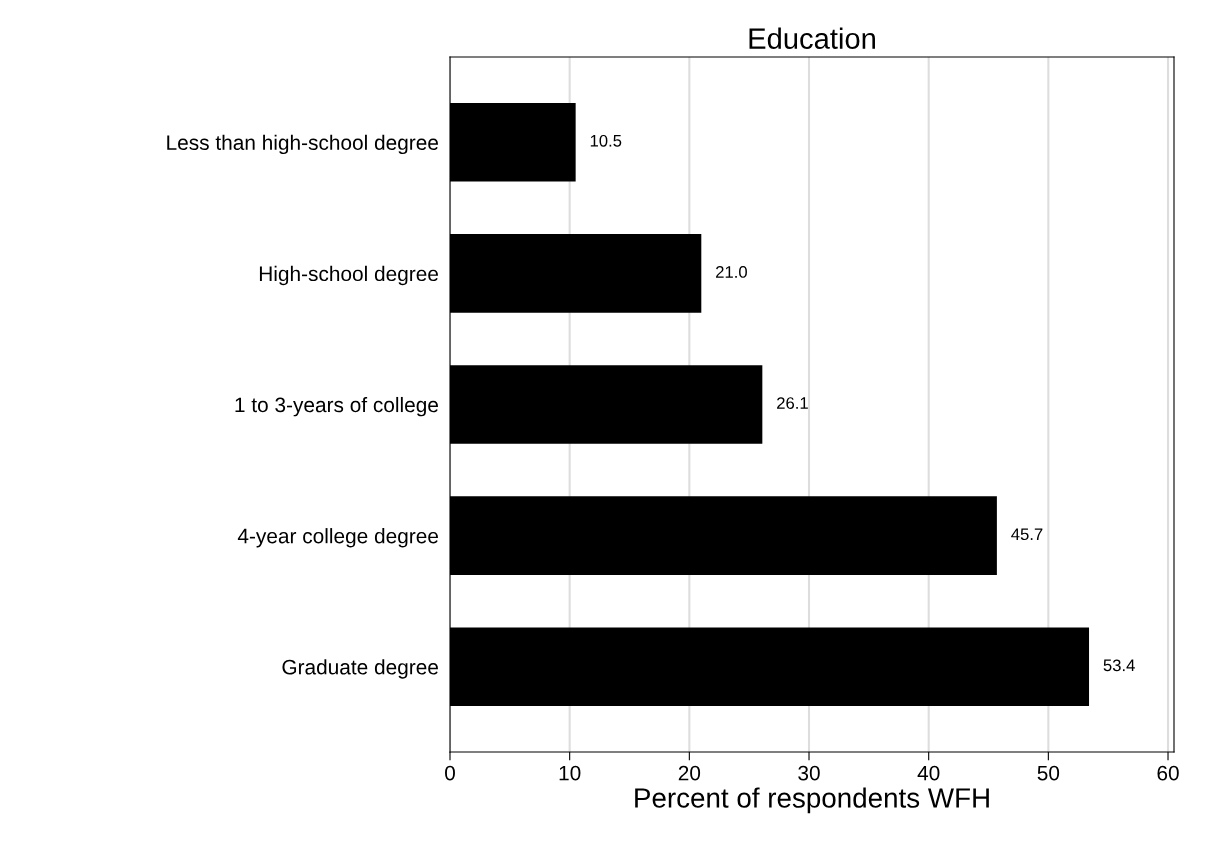  Describe the element at coordinates (360, 669) in the screenshot. I see `y-tick-label: Graduate degree` at that location.